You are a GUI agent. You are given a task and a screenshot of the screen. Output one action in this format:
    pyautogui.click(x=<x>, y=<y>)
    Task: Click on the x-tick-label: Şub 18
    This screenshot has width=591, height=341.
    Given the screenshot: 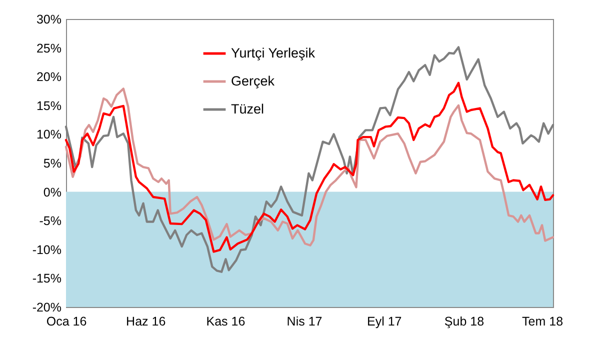 What is the action you would take?
    pyautogui.click(x=464, y=321)
    